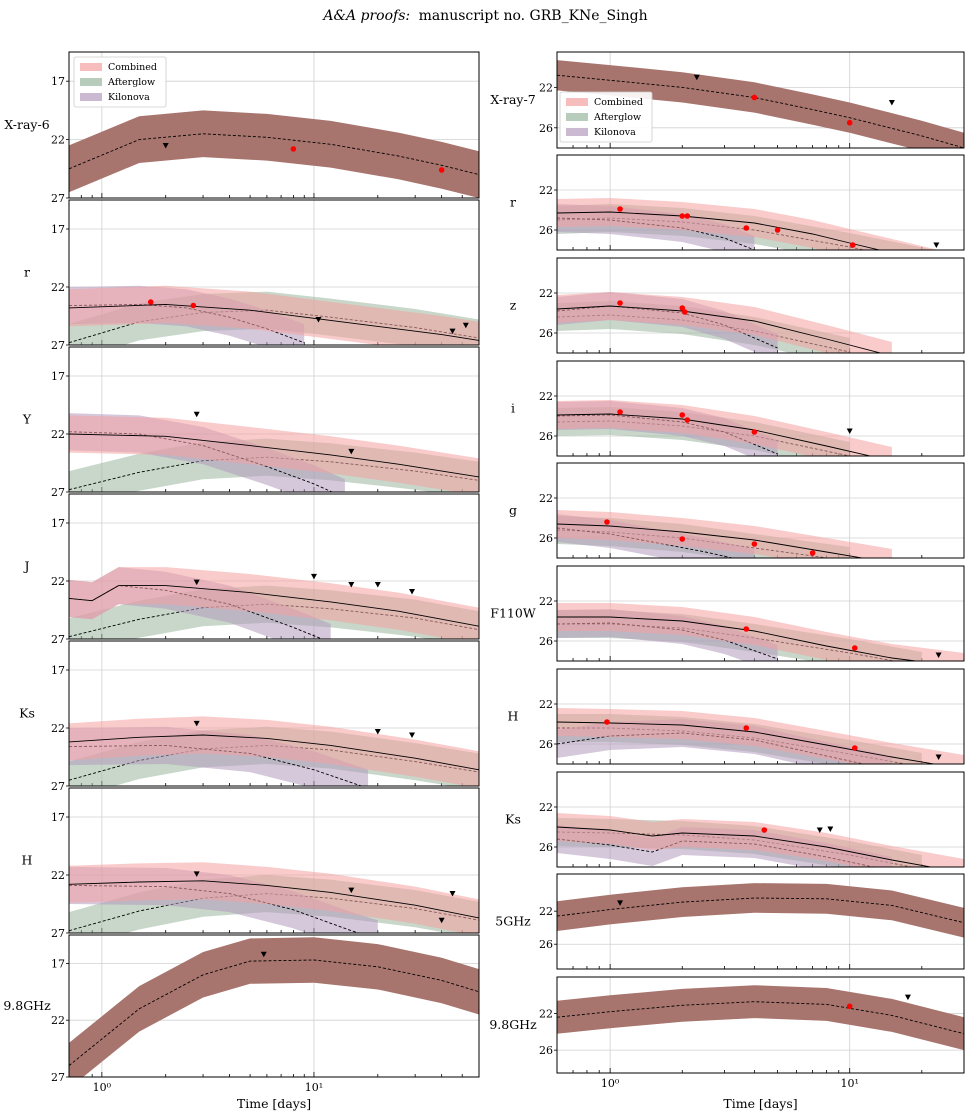  What do you see at coordinates (484, 16) in the screenshot?
I see `page-header: A&A proofs: manuscript no. GRB_KNe_Singh` at bounding box center [484, 16].